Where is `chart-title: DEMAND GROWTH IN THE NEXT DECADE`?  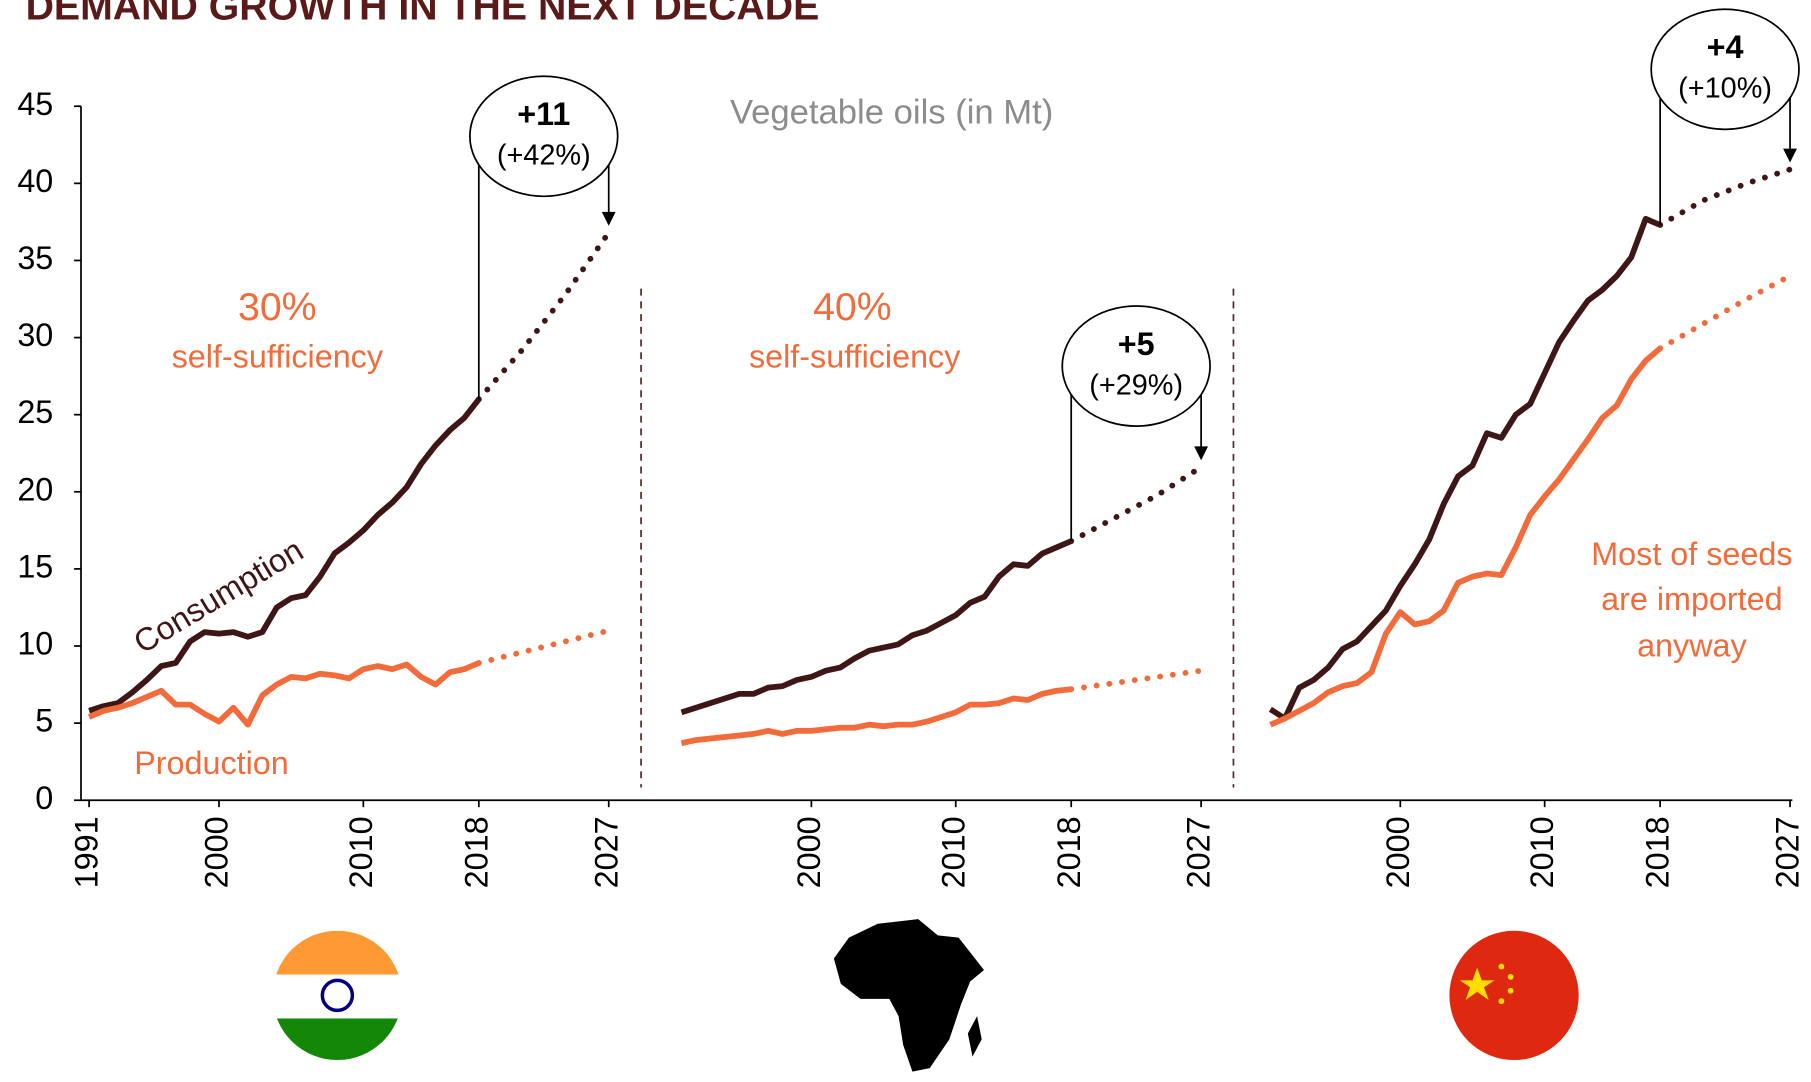 chart-title: DEMAND GROWTH IN THE NEXT DECADE is located at coordinates (423, 14).